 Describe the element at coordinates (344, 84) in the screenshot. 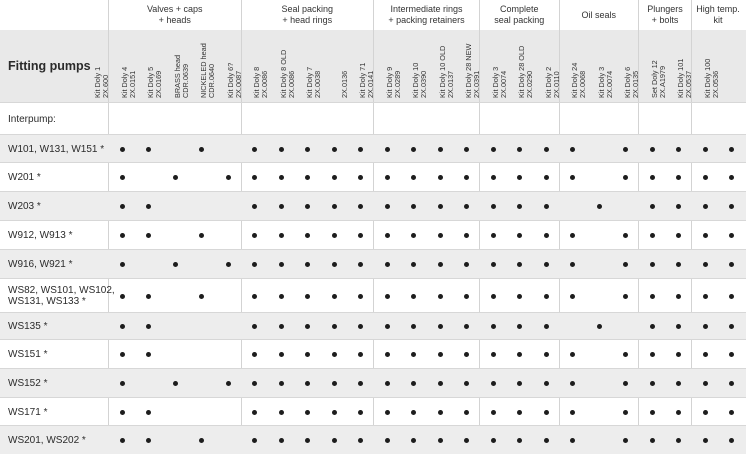

I see `column-header-label: 2X.0136` at that location.